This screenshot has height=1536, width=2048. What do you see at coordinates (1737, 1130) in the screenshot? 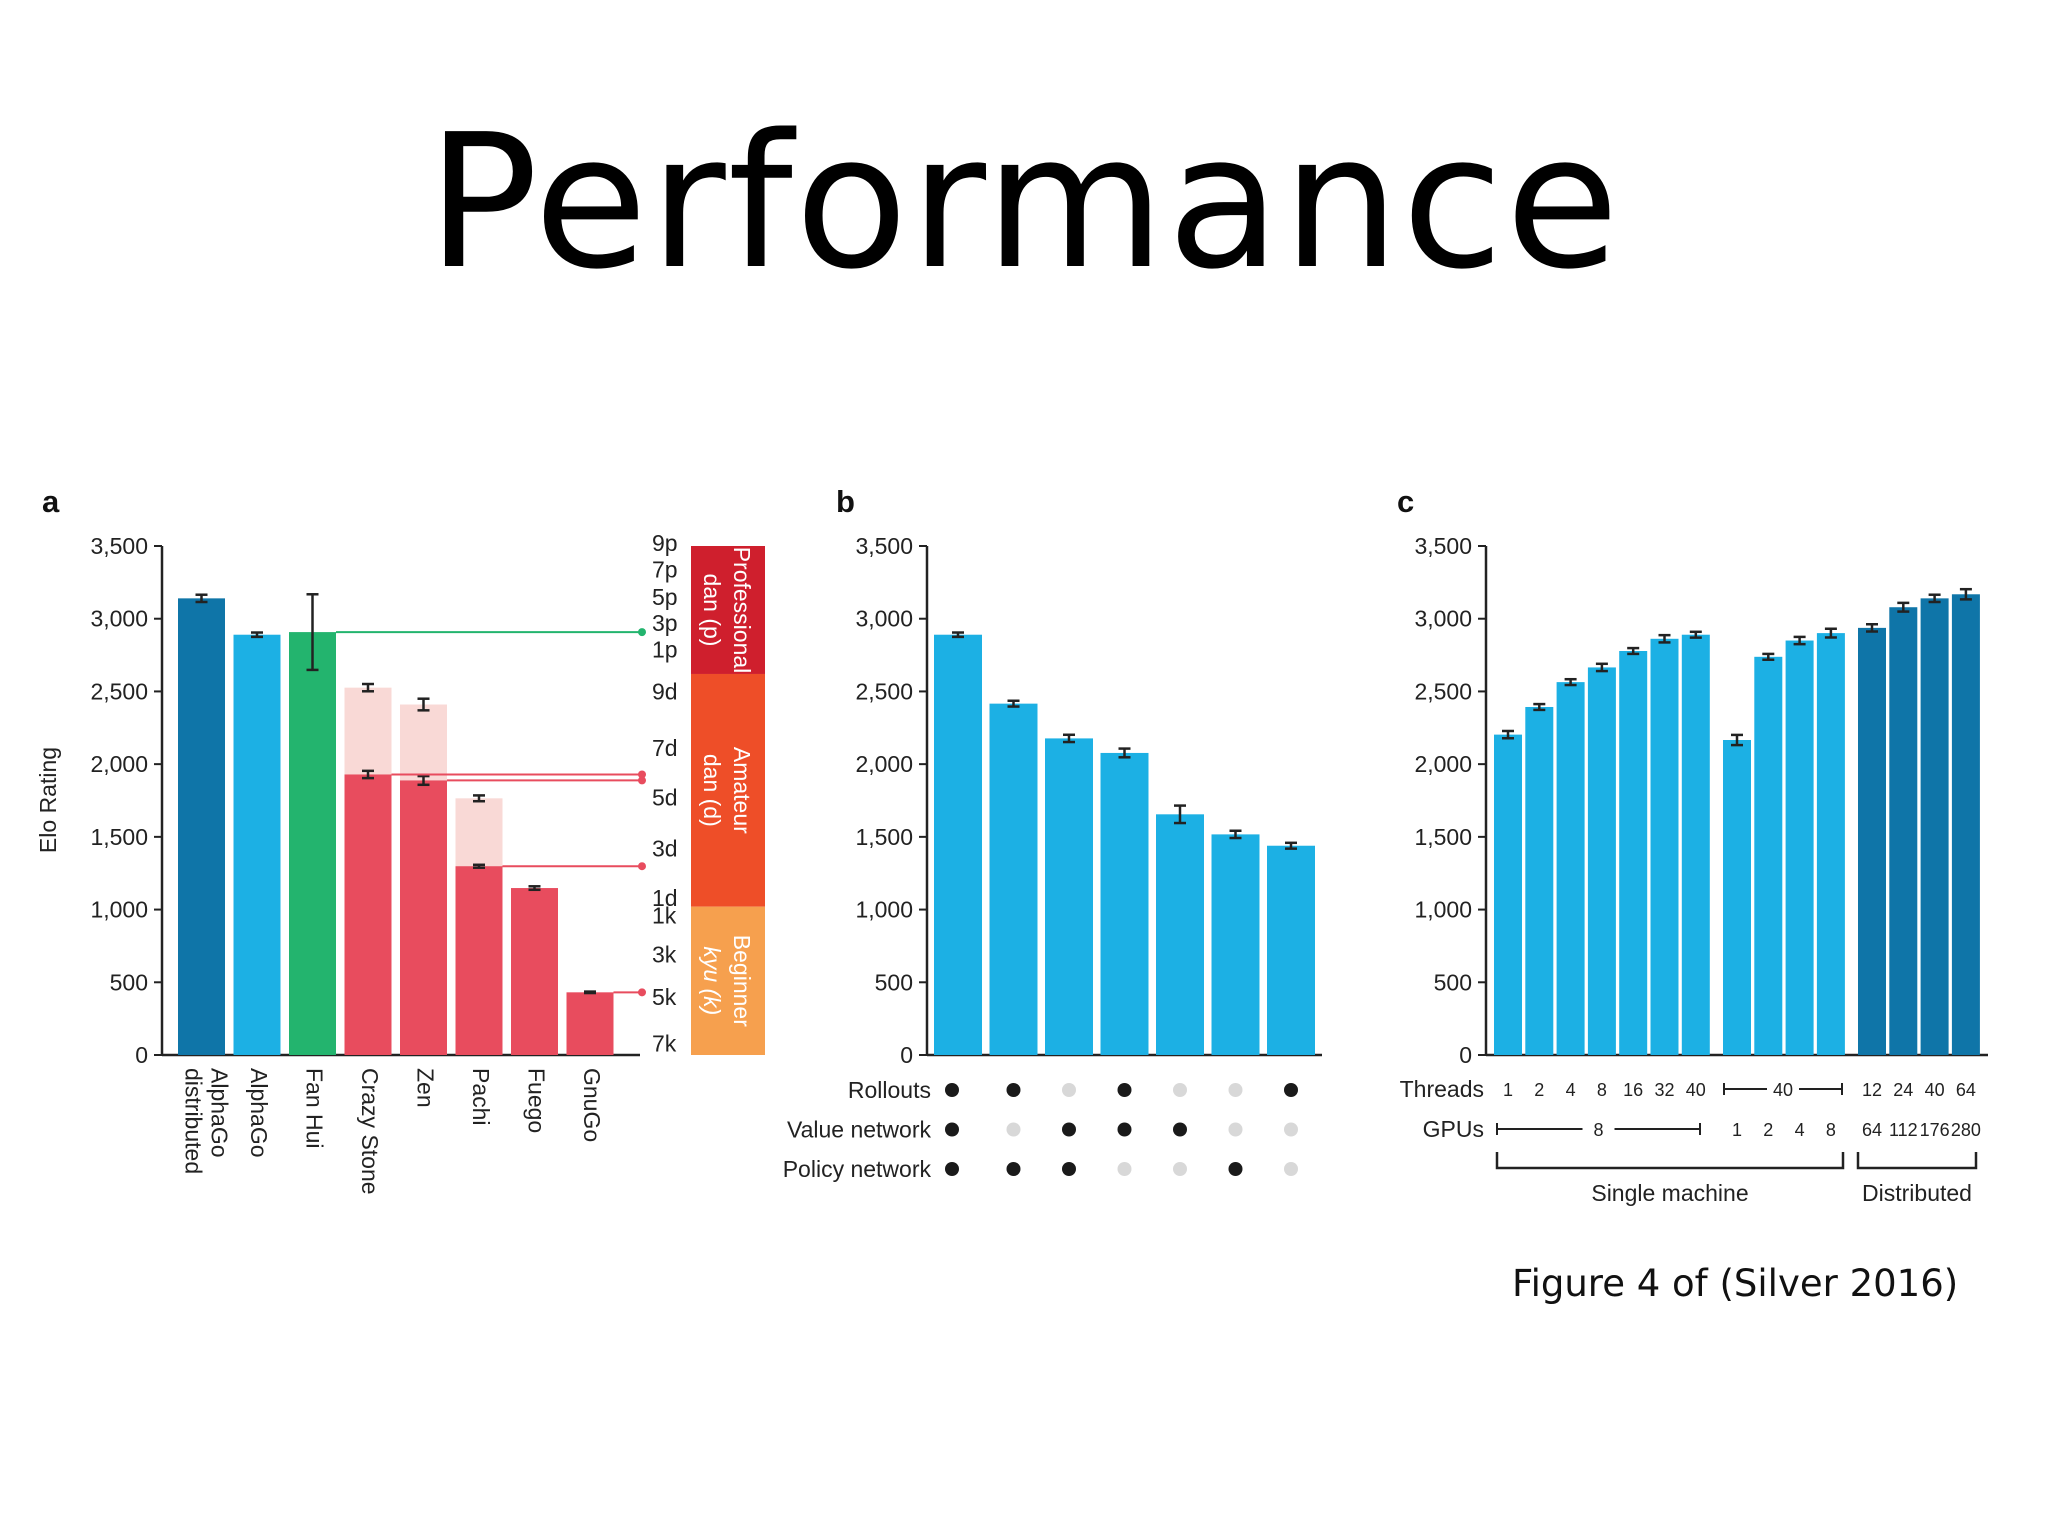
I see `gpus-value: 1` at bounding box center [1737, 1130].